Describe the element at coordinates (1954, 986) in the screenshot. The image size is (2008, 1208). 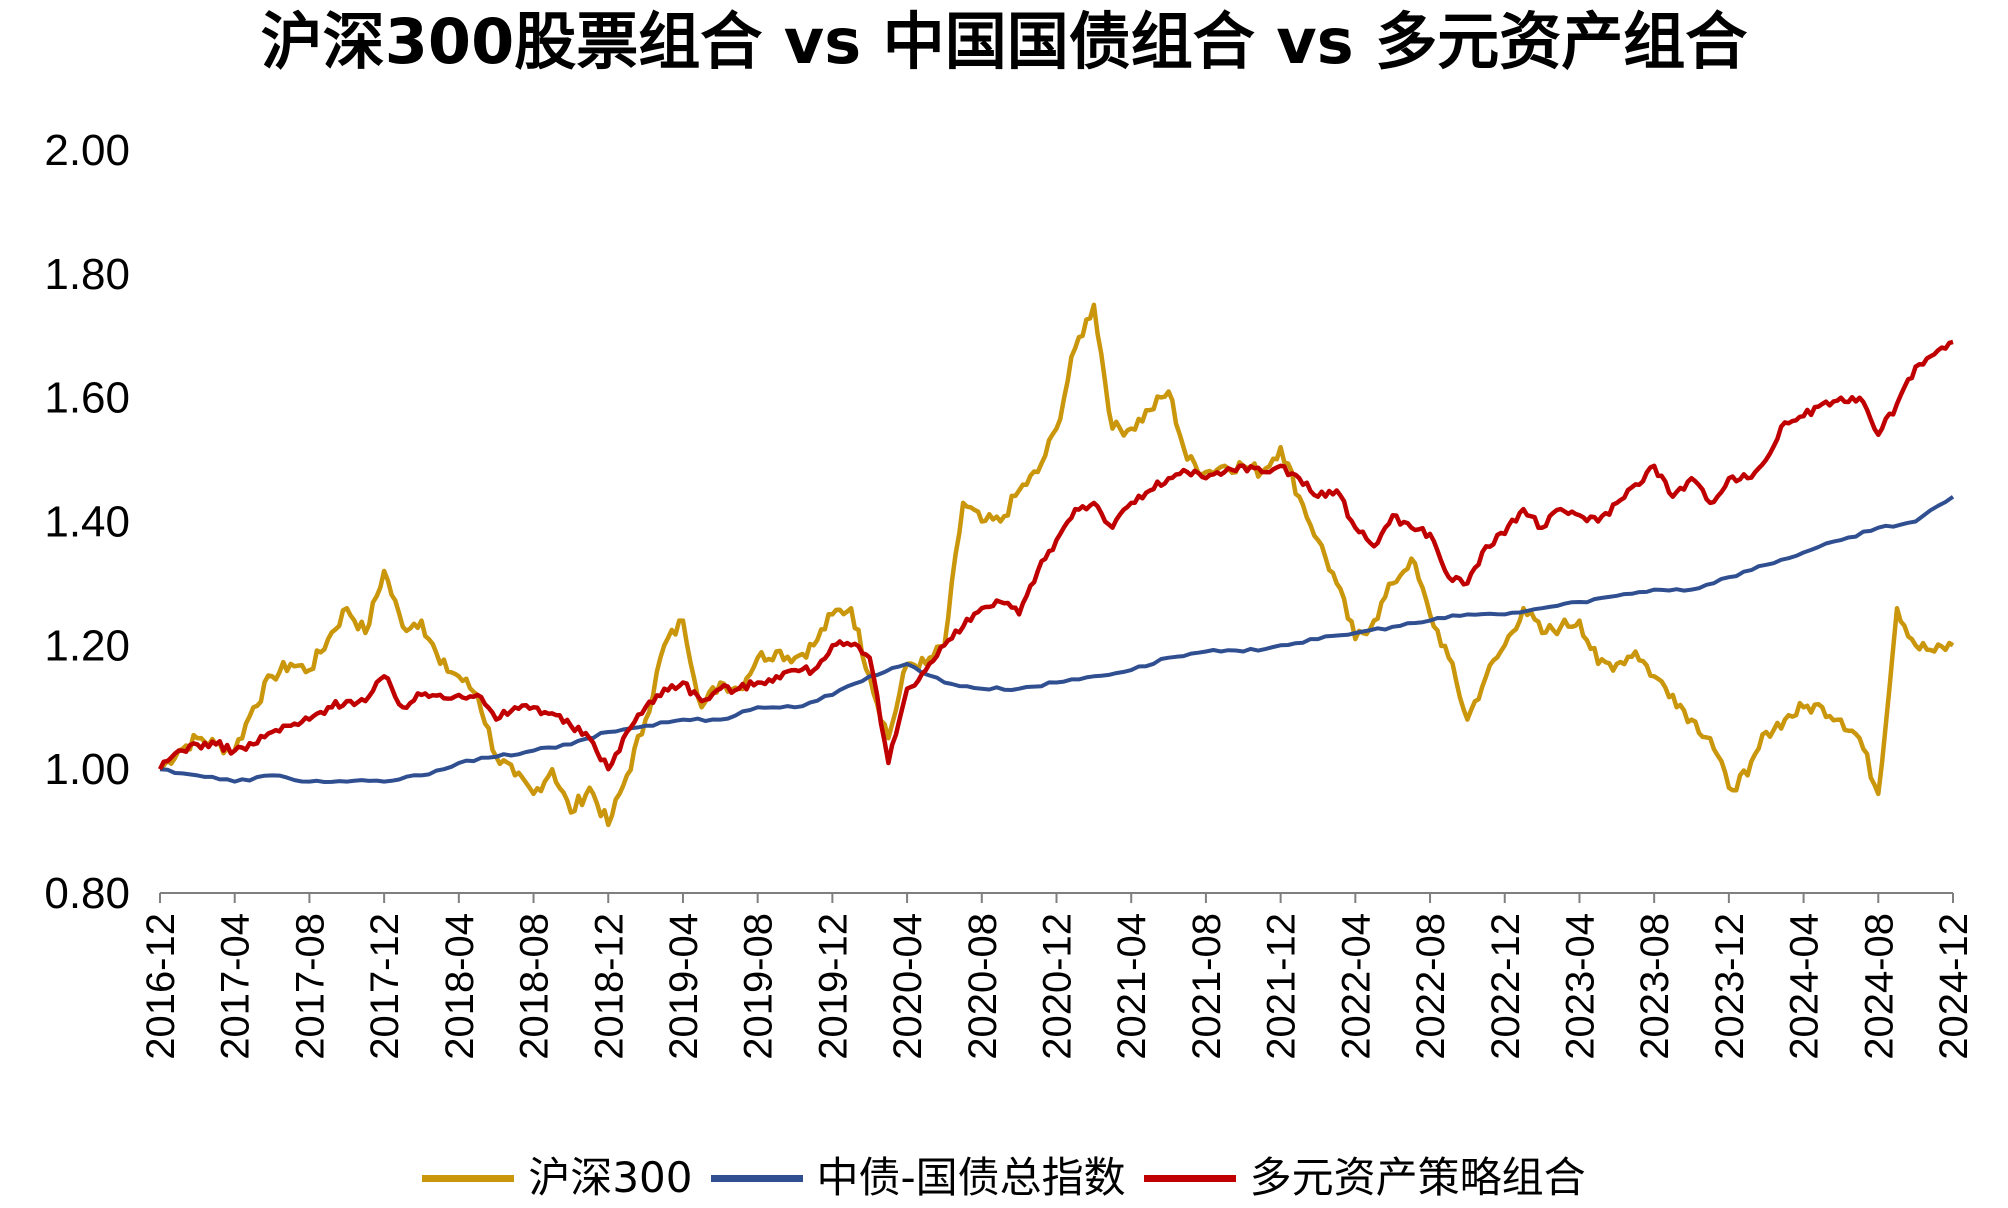
I see `x-tick-label: 2024-12` at that location.